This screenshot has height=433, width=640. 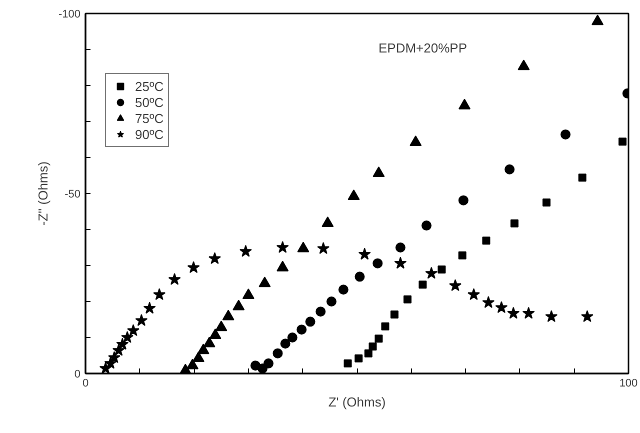 I want to click on y-tick-label: -50, so click(x=72, y=194).